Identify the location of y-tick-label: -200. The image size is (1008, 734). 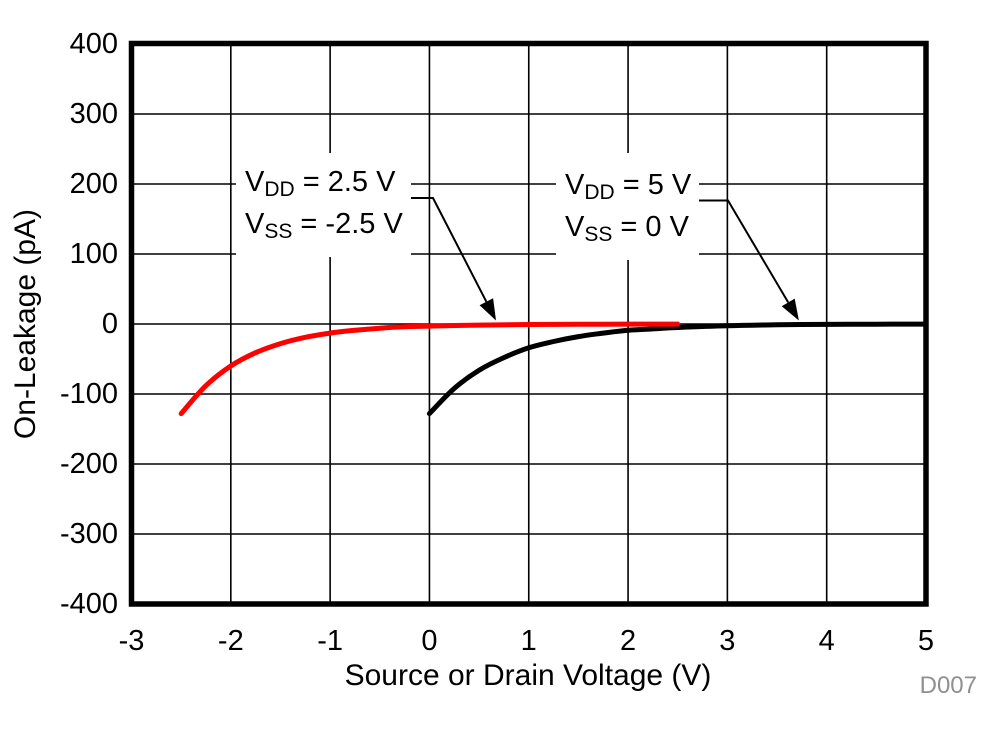
(88, 464).